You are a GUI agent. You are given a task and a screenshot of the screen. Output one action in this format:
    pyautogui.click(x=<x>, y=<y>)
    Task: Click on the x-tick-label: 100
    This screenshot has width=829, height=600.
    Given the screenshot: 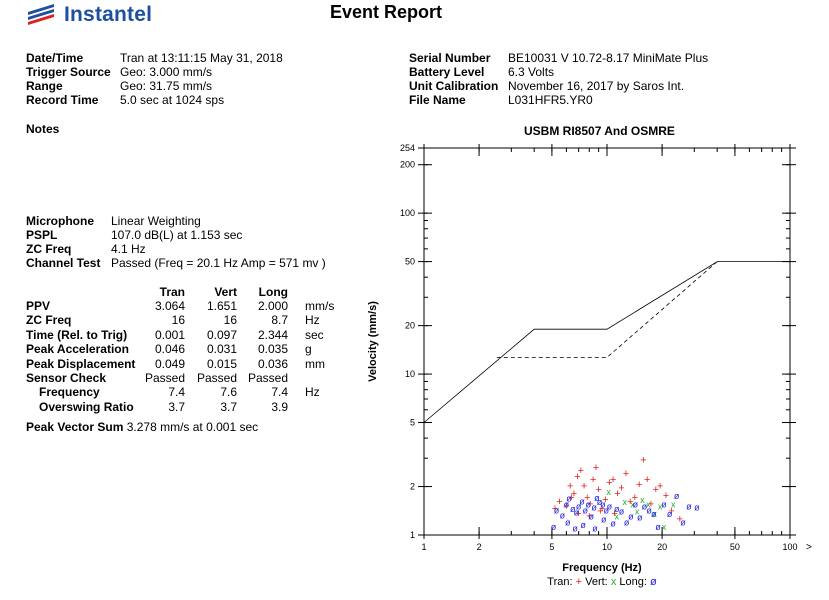 What is the action you would take?
    pyautogui.click(x=789, y=547)
    